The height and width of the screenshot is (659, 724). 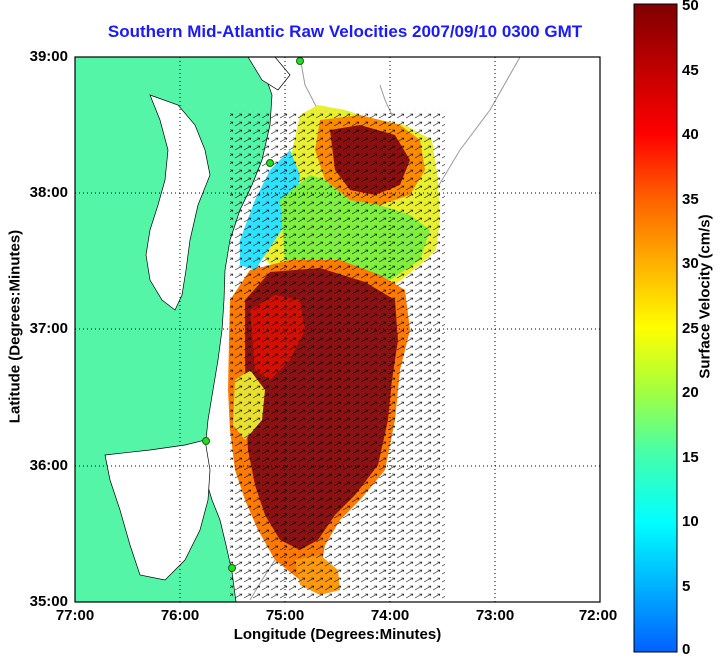 What do you see at coordinates (495, 615) in the screenshot?
I see `x-tick: 73:00` at bounding box center [495, 615].